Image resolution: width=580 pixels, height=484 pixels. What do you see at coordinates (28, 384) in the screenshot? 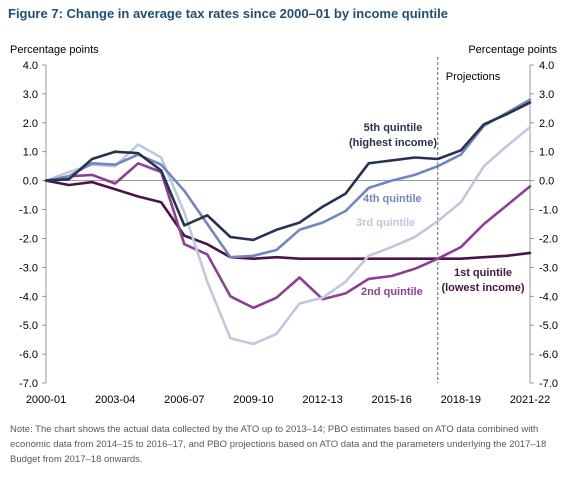
I see `y-tick-label-left: -7.0` at bounding box center [28, 384].